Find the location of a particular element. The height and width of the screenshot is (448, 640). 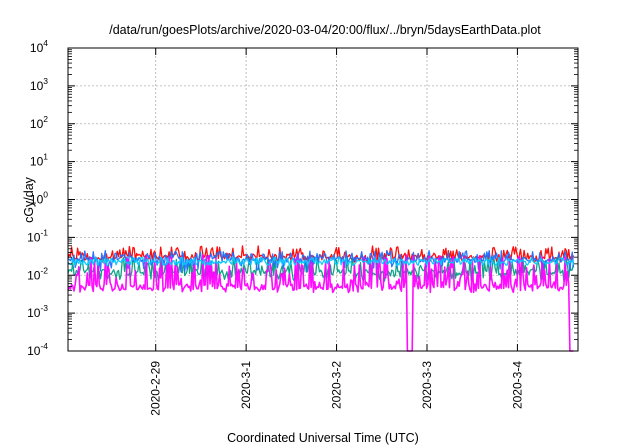

y-tick-label: 10³ is located at coordinates (39, 84).